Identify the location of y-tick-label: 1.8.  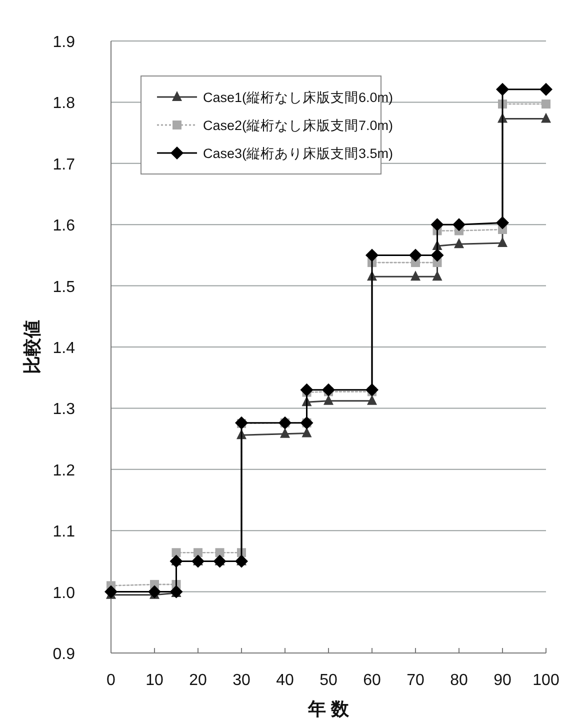
(64, 103).